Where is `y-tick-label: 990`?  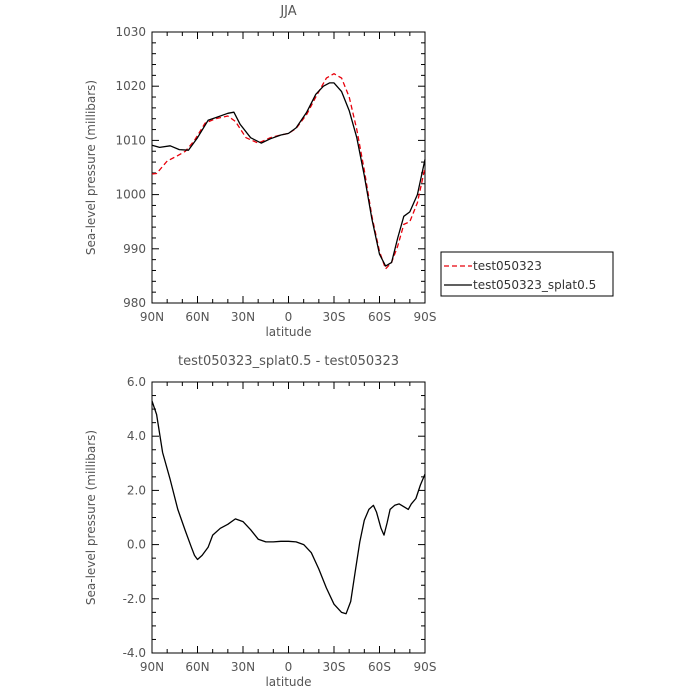
y-tick-label: 990 is located at coordinates (134, 249).